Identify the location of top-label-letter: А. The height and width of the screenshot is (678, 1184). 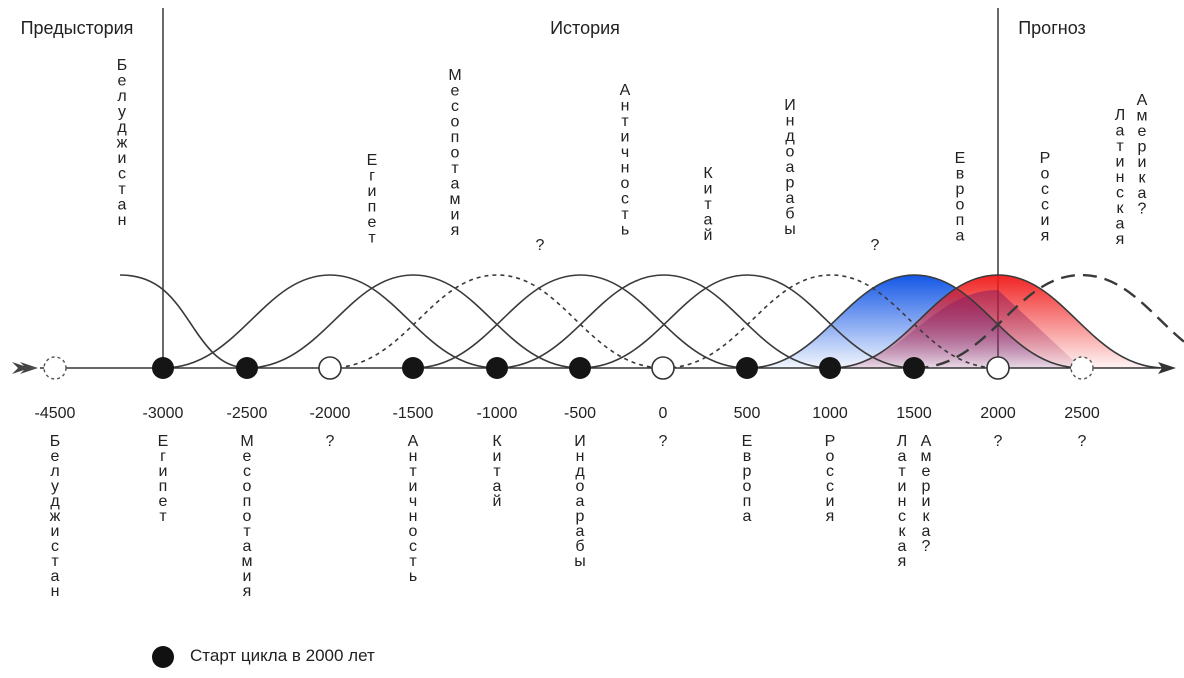
(1142, 100).